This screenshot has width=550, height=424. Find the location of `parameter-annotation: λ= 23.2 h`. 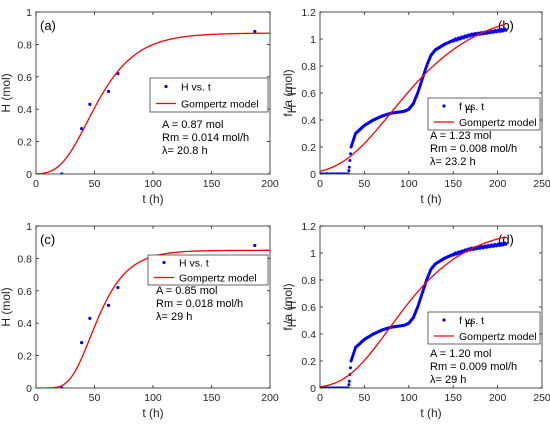

parameter-annotation: λ= 23.2 h is located at coordinates (453, 162).